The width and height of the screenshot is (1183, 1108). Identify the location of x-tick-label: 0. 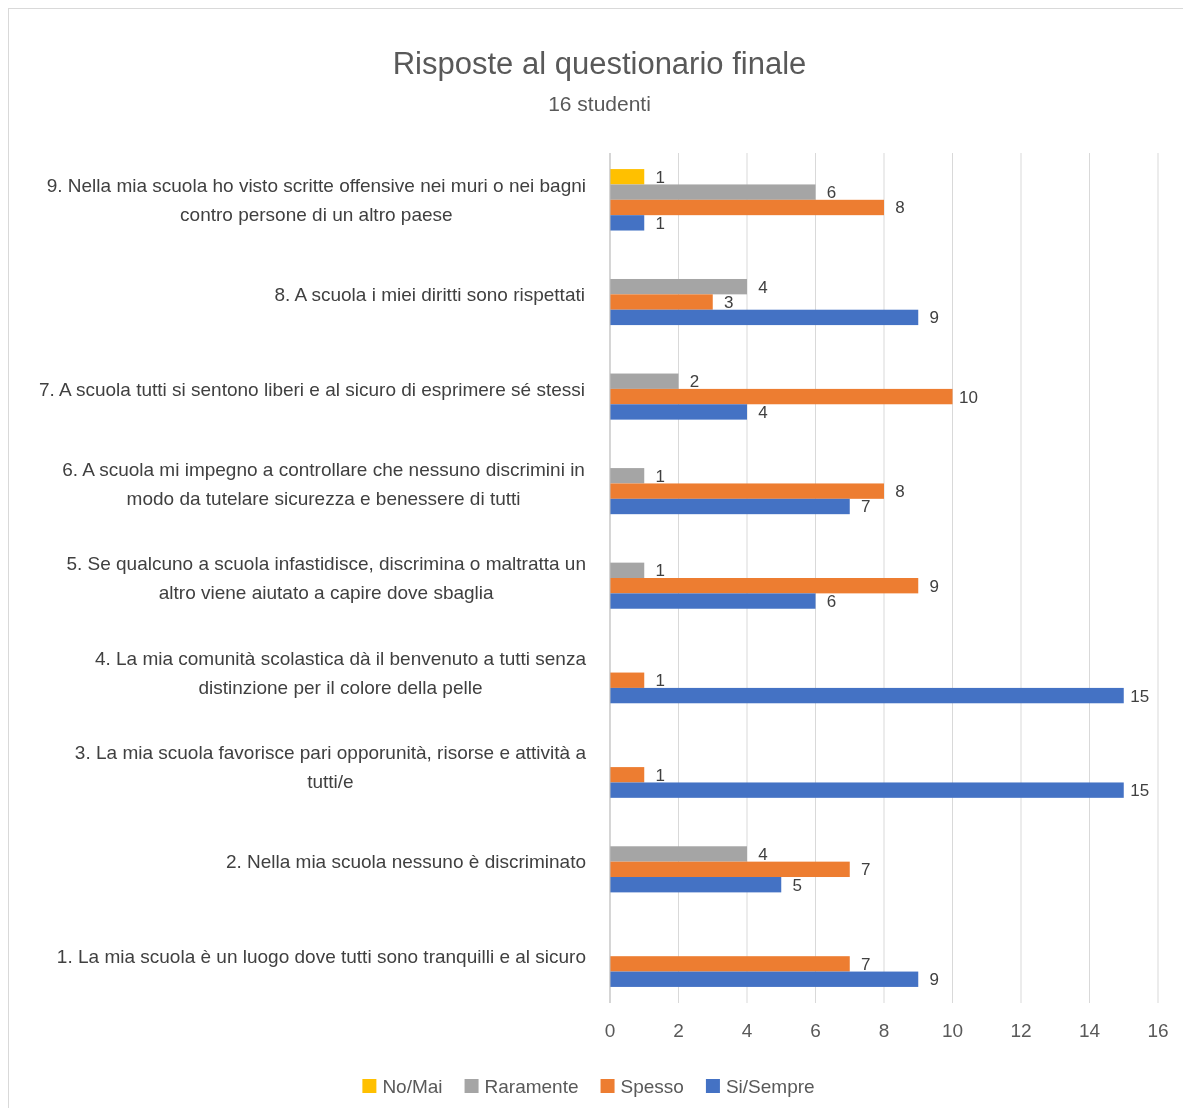
(610, 1030).